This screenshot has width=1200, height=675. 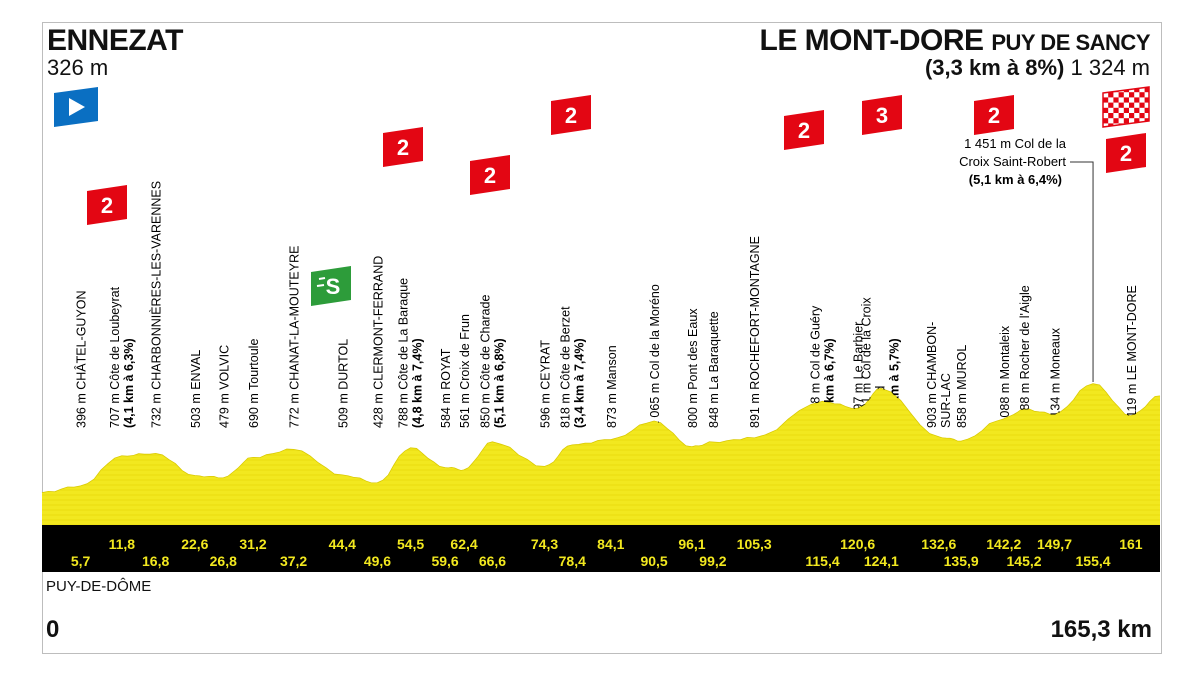 I want to click on kom-category-label: 3, so click(x=882, y=115).